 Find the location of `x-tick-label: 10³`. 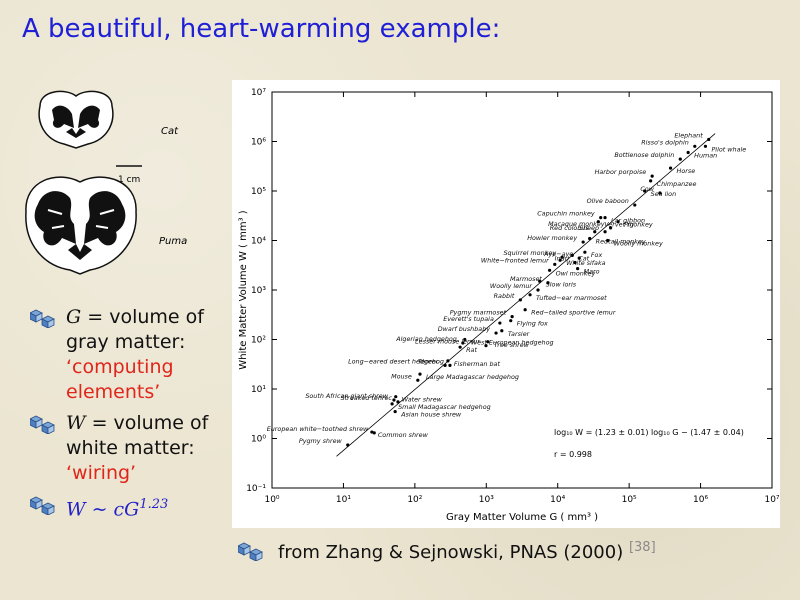

x-tick-label: 10³ is located at coordinates (486, 500).